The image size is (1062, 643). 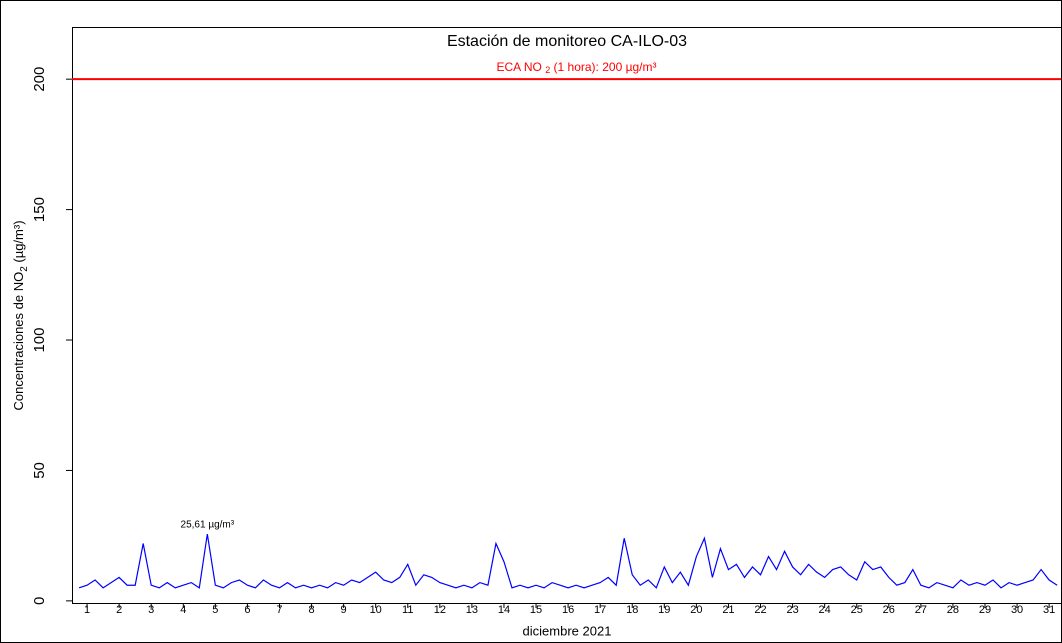 I want to click on x-tick-label: 15, so click(x=536, y=610).